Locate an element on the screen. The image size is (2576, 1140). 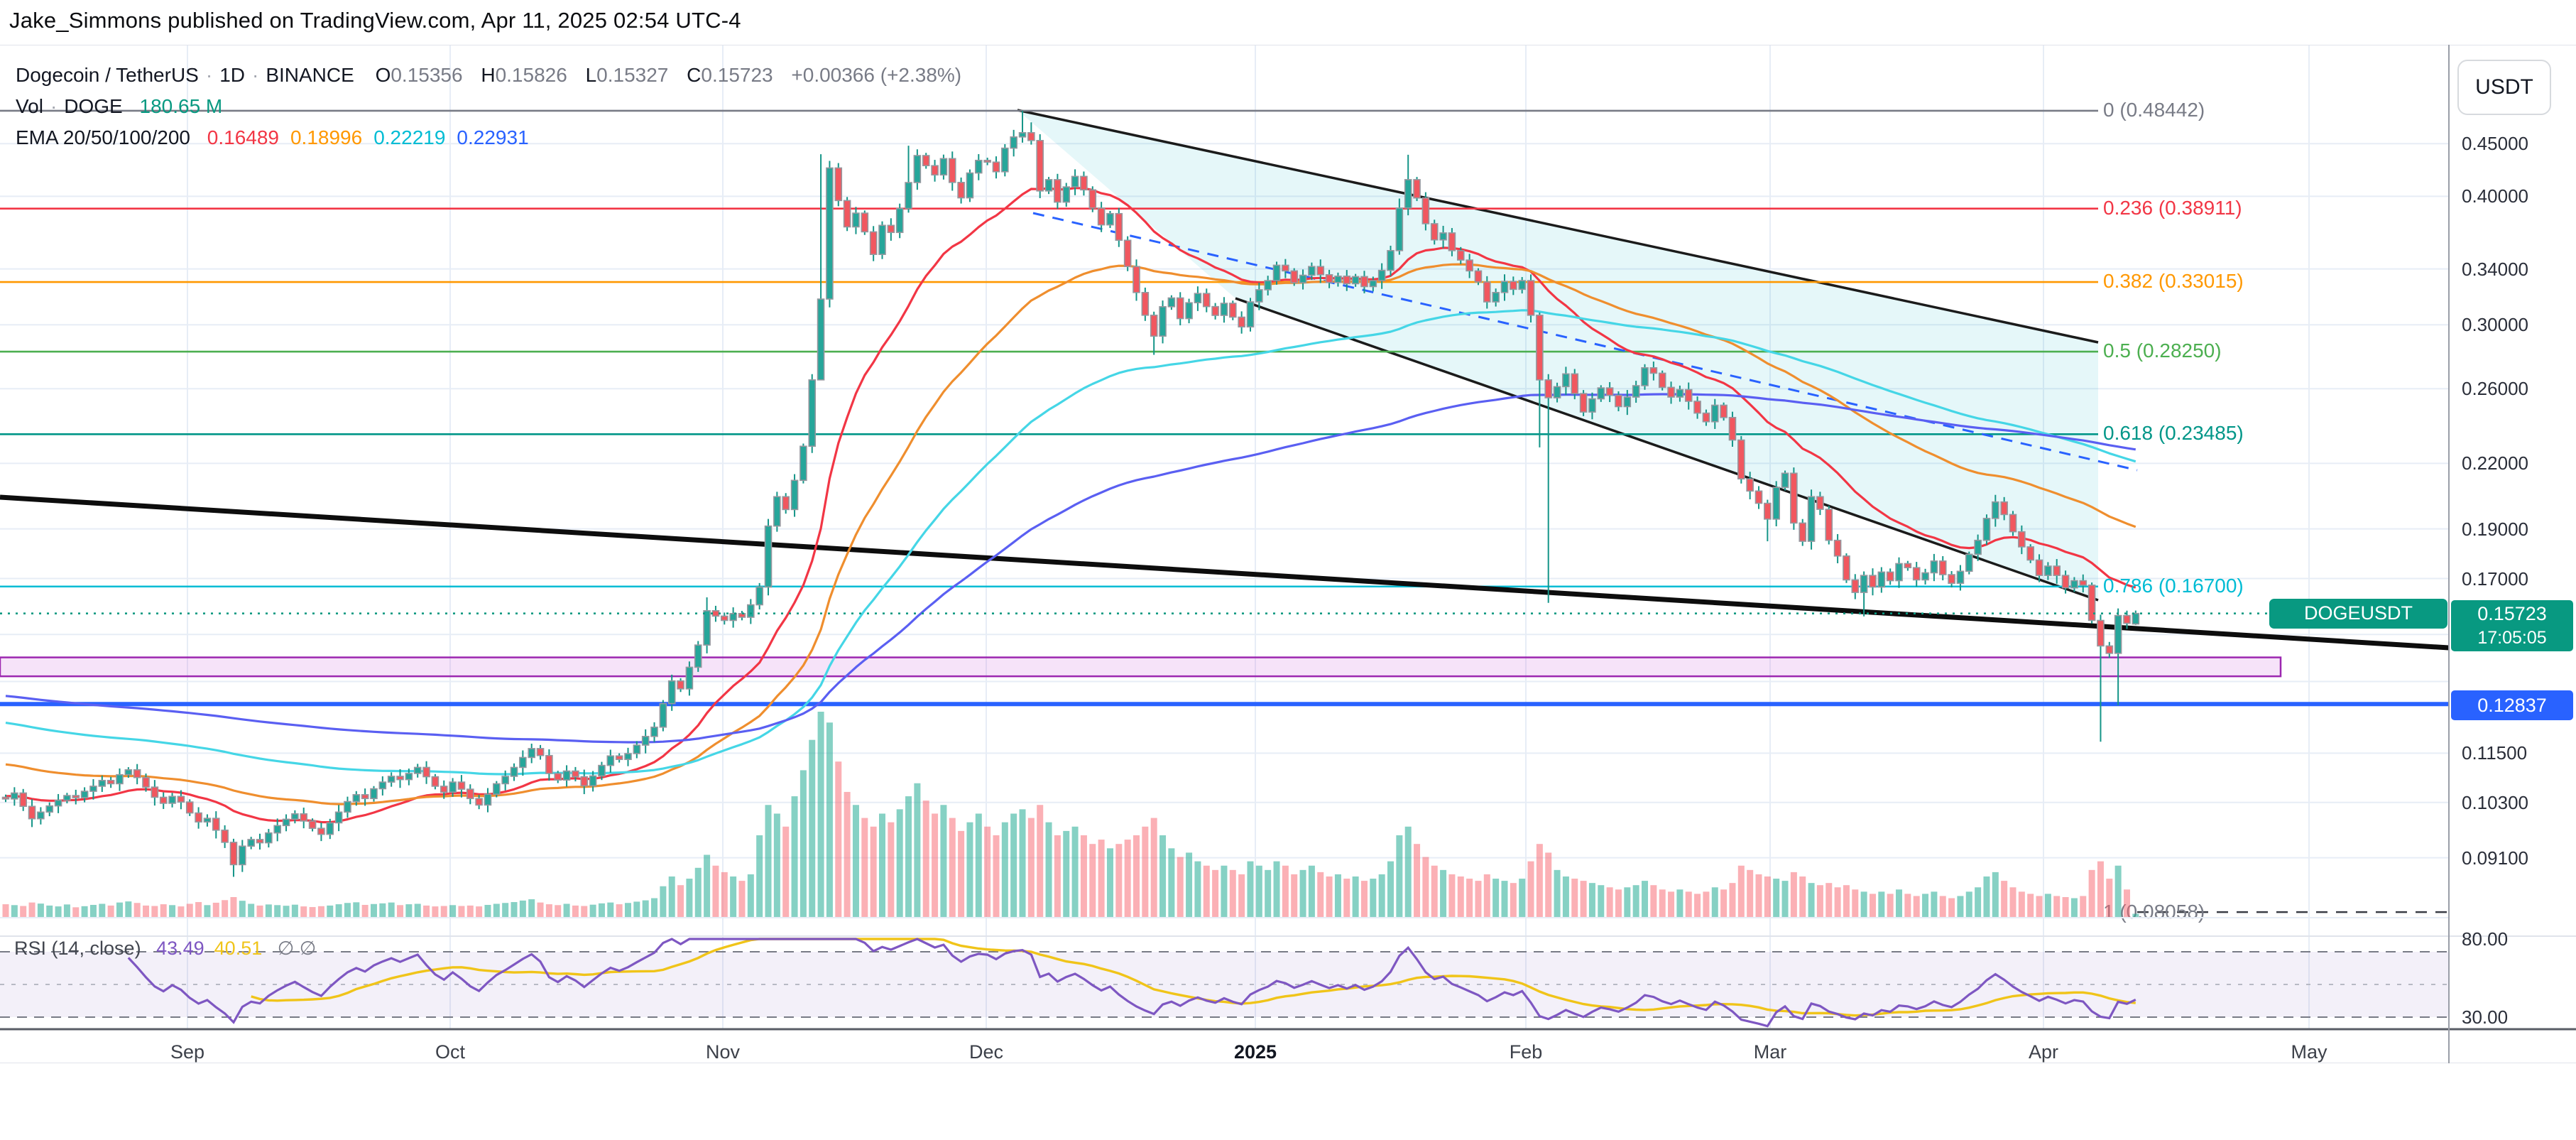
time-label-Nov: Nov is located at coordinates (723, 1052).